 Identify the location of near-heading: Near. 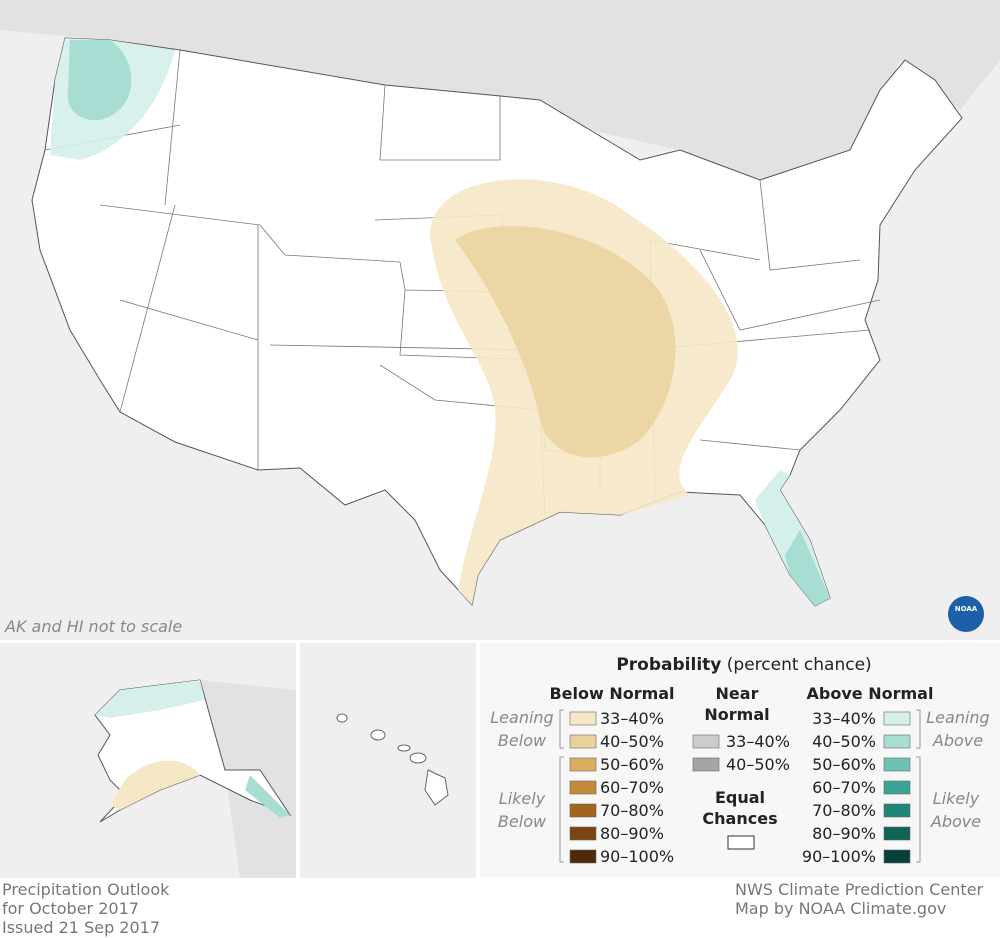
(737, 693).